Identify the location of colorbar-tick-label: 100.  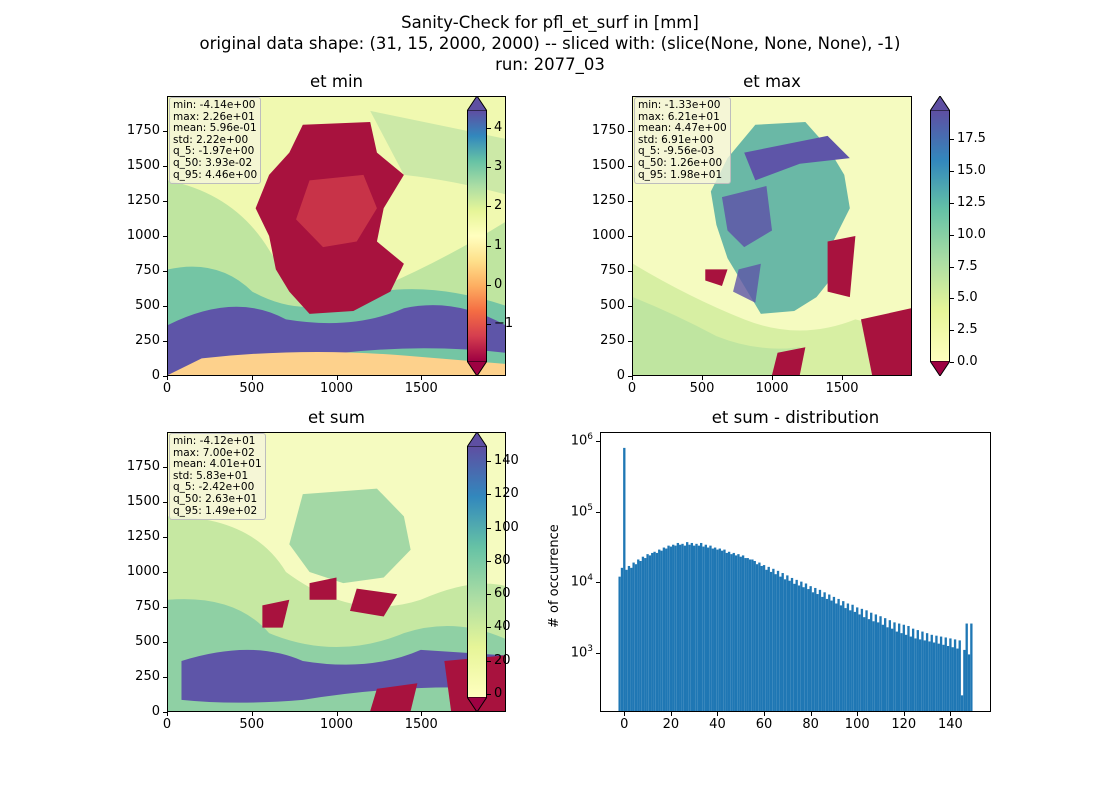
(506, 527).